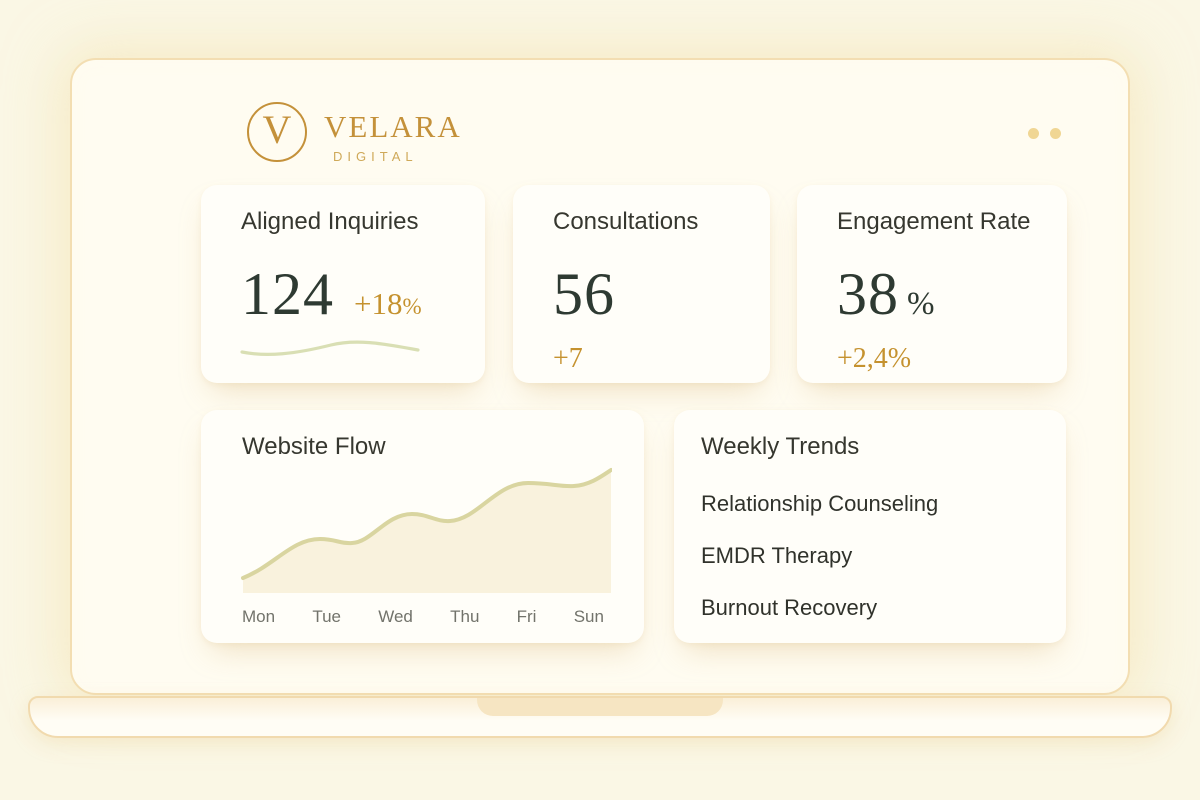  I want to click on x-tick-label: Thu, so click(465, 616).